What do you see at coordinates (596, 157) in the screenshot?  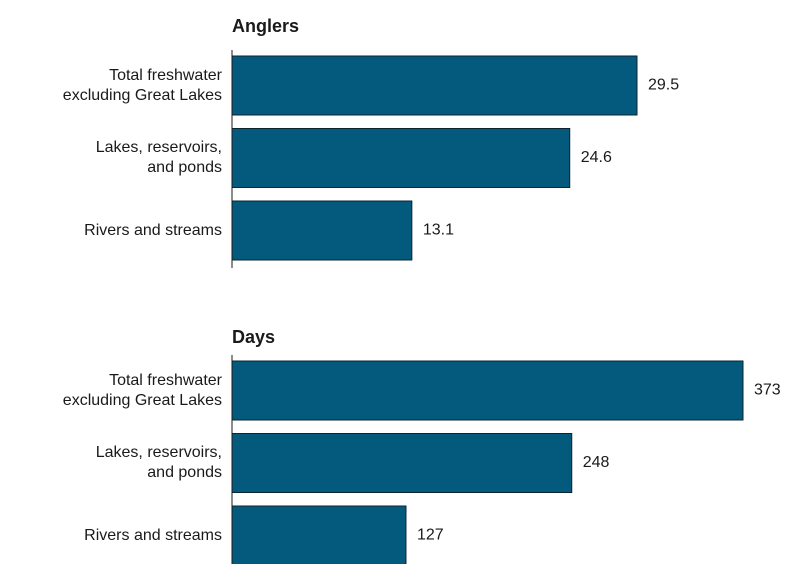 I see `value-label: 24.6` at bounding box center [596, 157].